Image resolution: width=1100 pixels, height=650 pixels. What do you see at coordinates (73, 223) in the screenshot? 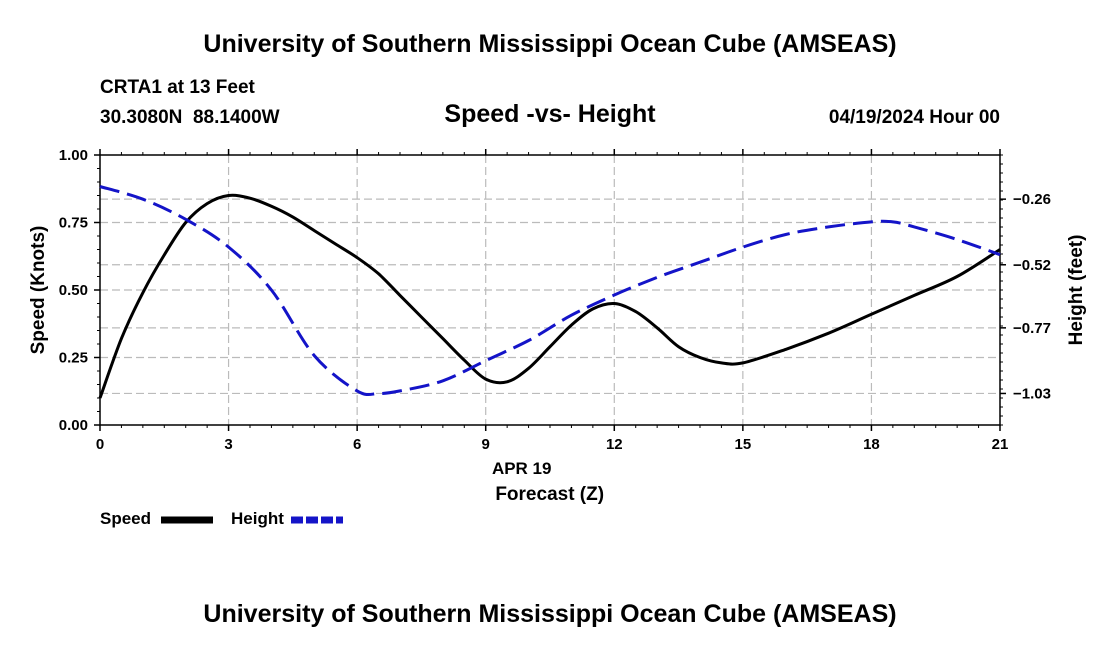
I see `y-left-tick-label: 0.75` at bounding box center [73, 223].